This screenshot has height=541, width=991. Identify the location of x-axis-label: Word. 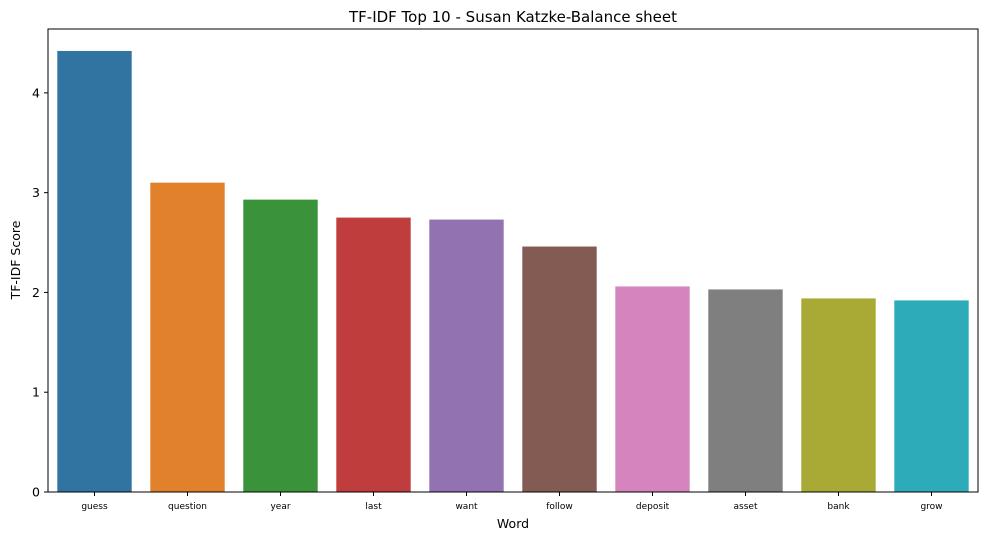
(513, 523).